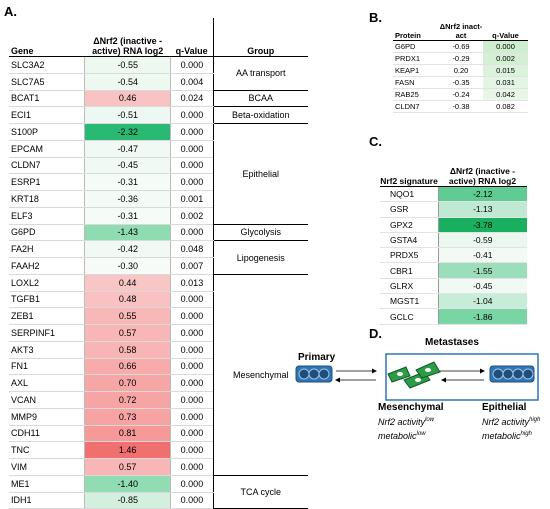 This screenshot has width=550, height=509. Describe the element at coordinates (128, 383) in the screenshot. I see `rna-log2-cell: 0.70` at that location.